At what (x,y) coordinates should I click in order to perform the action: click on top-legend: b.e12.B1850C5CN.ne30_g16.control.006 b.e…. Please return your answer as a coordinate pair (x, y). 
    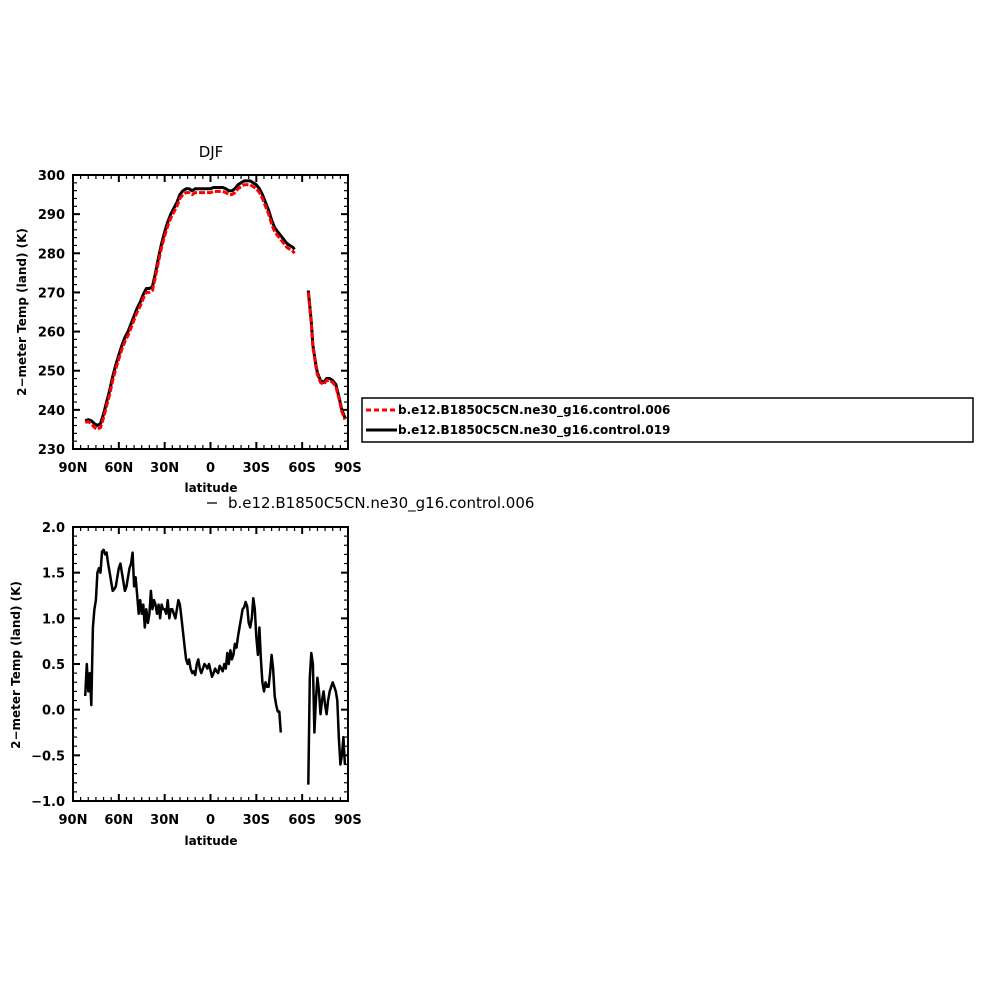
    Looking at the image, I should click on (667, 420).